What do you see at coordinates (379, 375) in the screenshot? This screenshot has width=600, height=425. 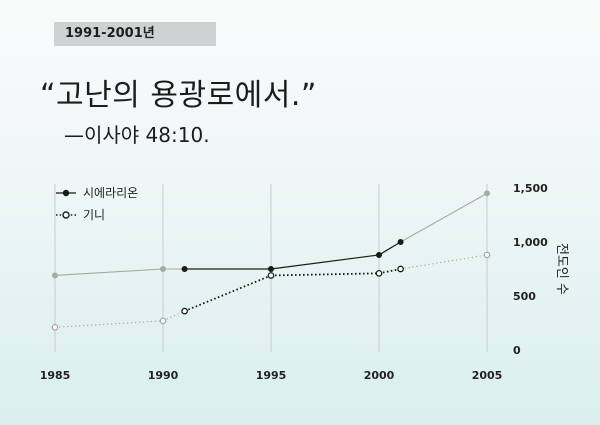 I see `x-tick-label-2000: 2000` at bounding box center [379, 375].